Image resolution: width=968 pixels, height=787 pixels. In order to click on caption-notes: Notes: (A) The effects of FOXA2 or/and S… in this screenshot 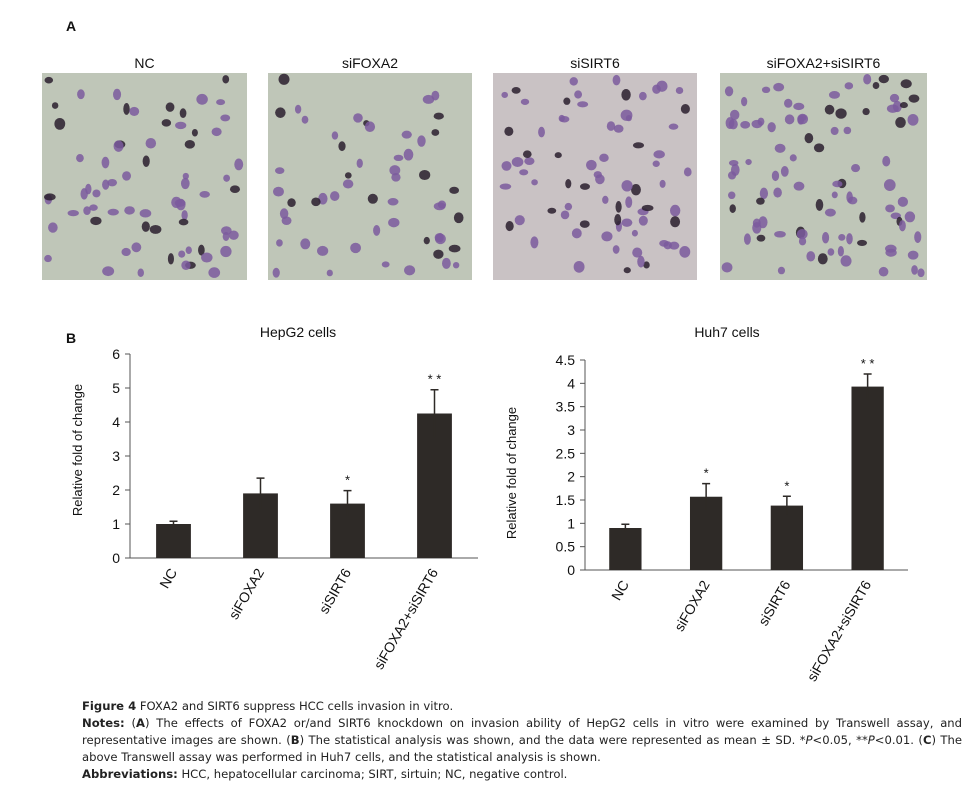, I will do `click(522, 740)`.